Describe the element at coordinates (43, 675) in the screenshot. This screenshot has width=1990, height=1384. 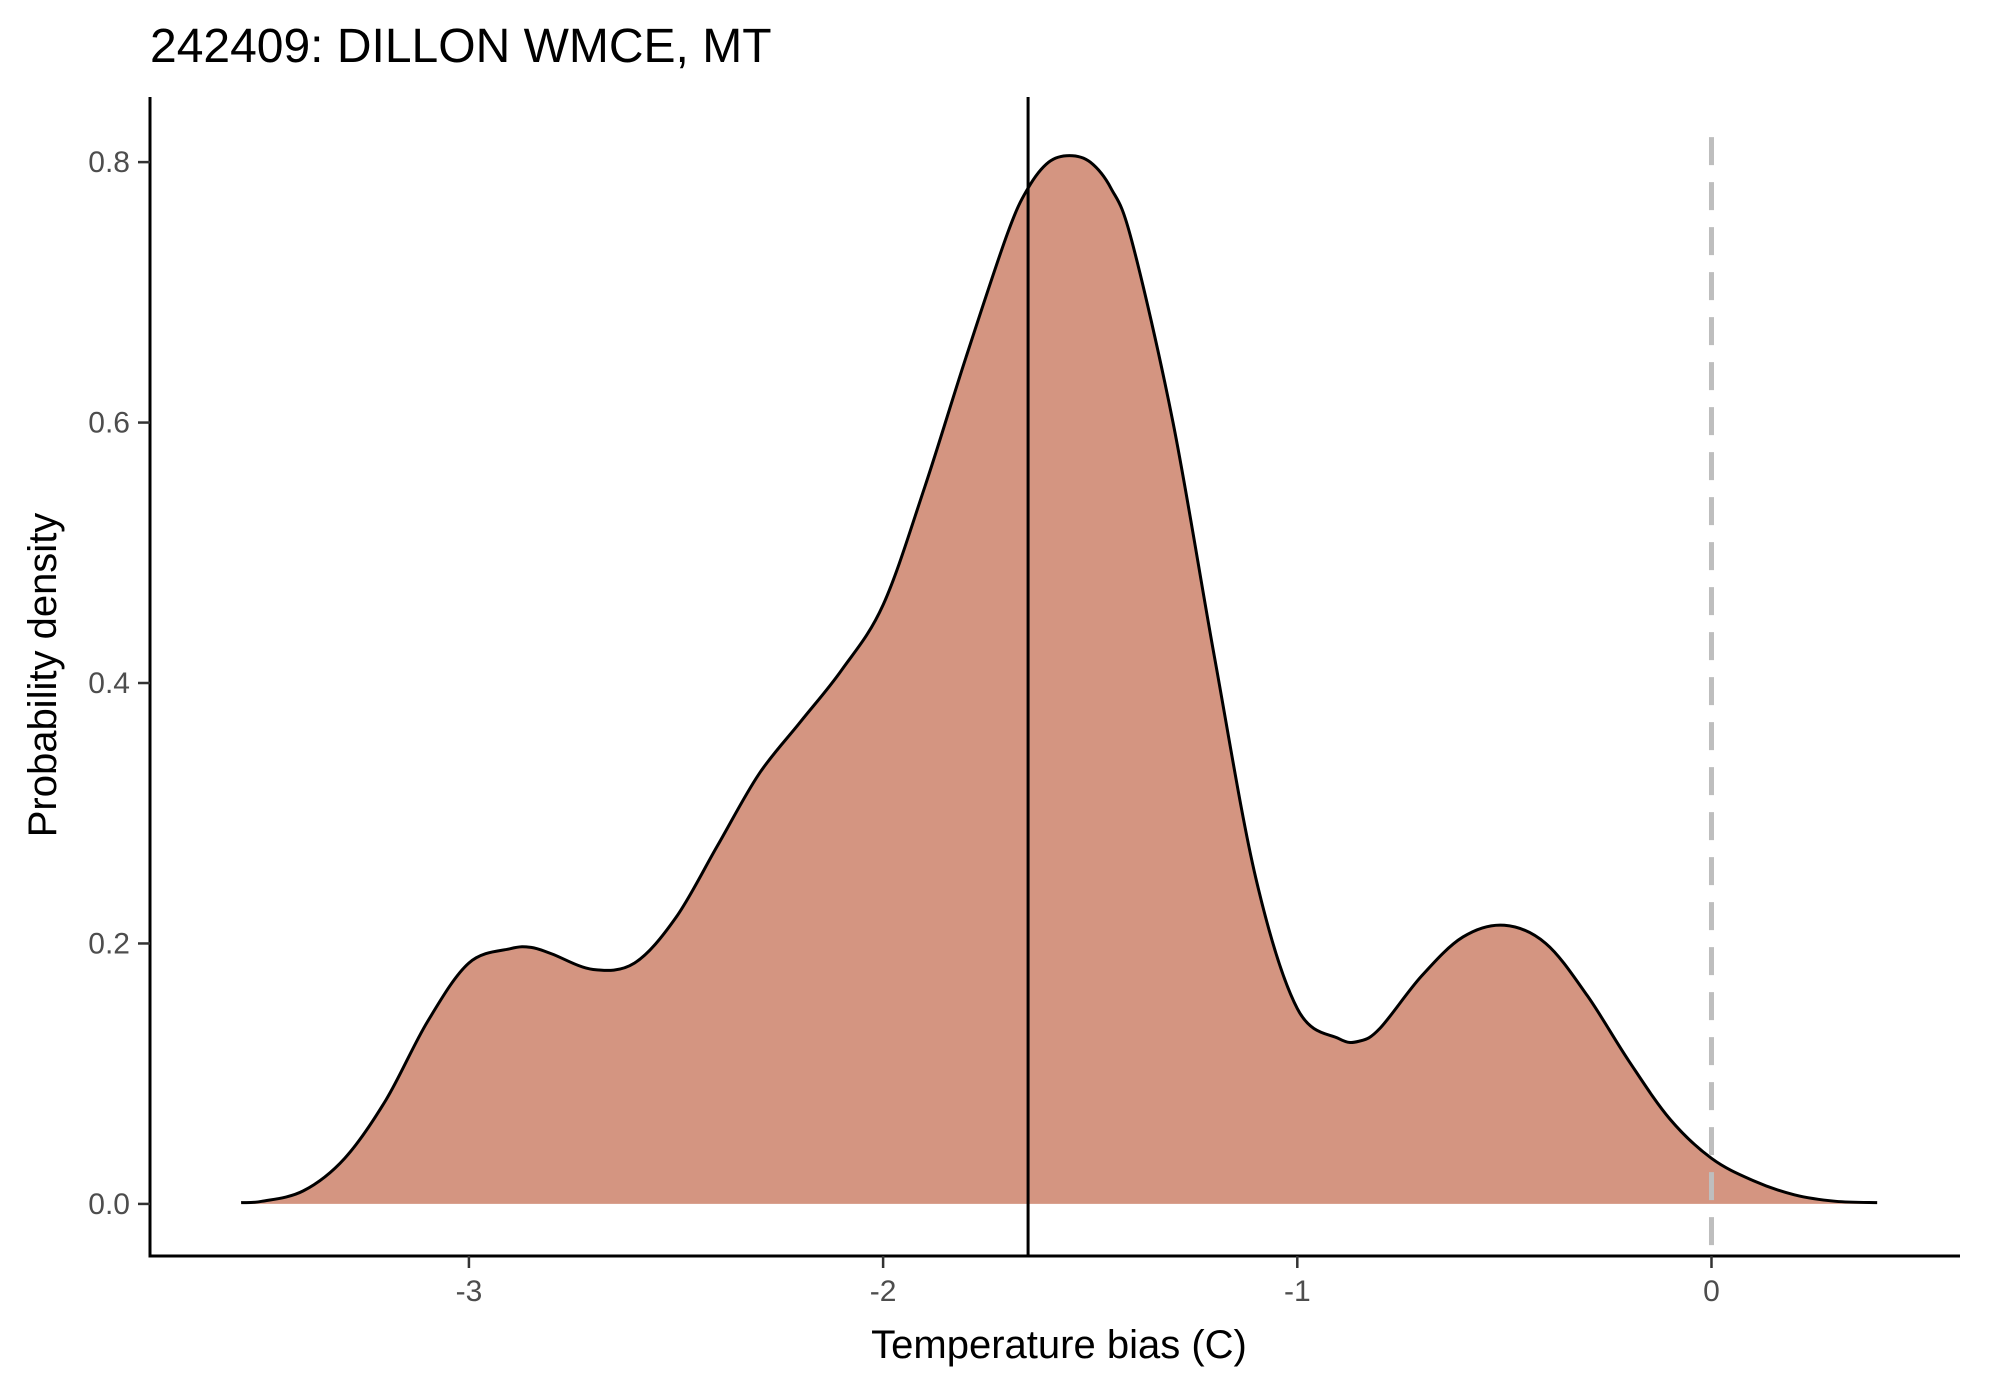
I see `y-axis-title: Probability density` at that location.